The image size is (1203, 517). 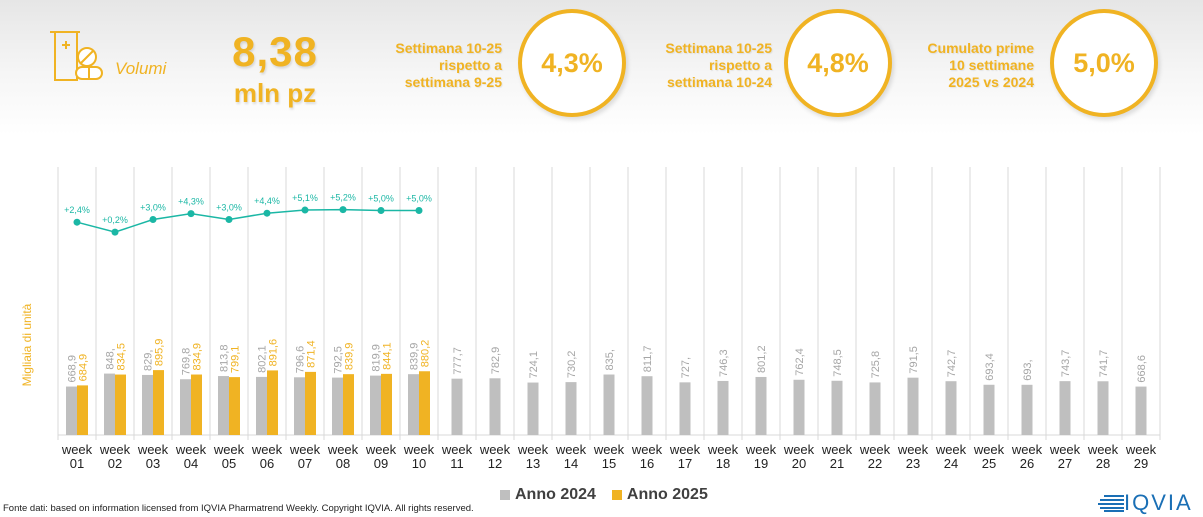 What do you see at coordinates (723, 463) in the screenshot?
I see `x-tick-label: 18` at bounding box center [723, 463].